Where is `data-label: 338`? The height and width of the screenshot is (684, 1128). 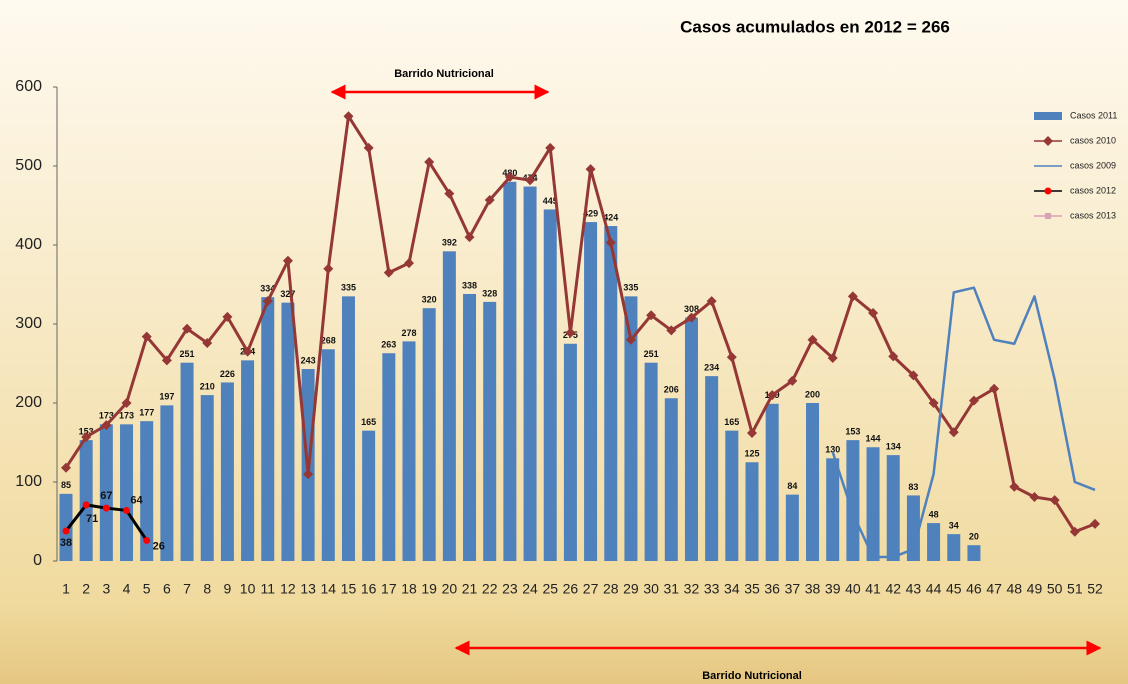 data-label: 338 is located at coordinates (469, 285).